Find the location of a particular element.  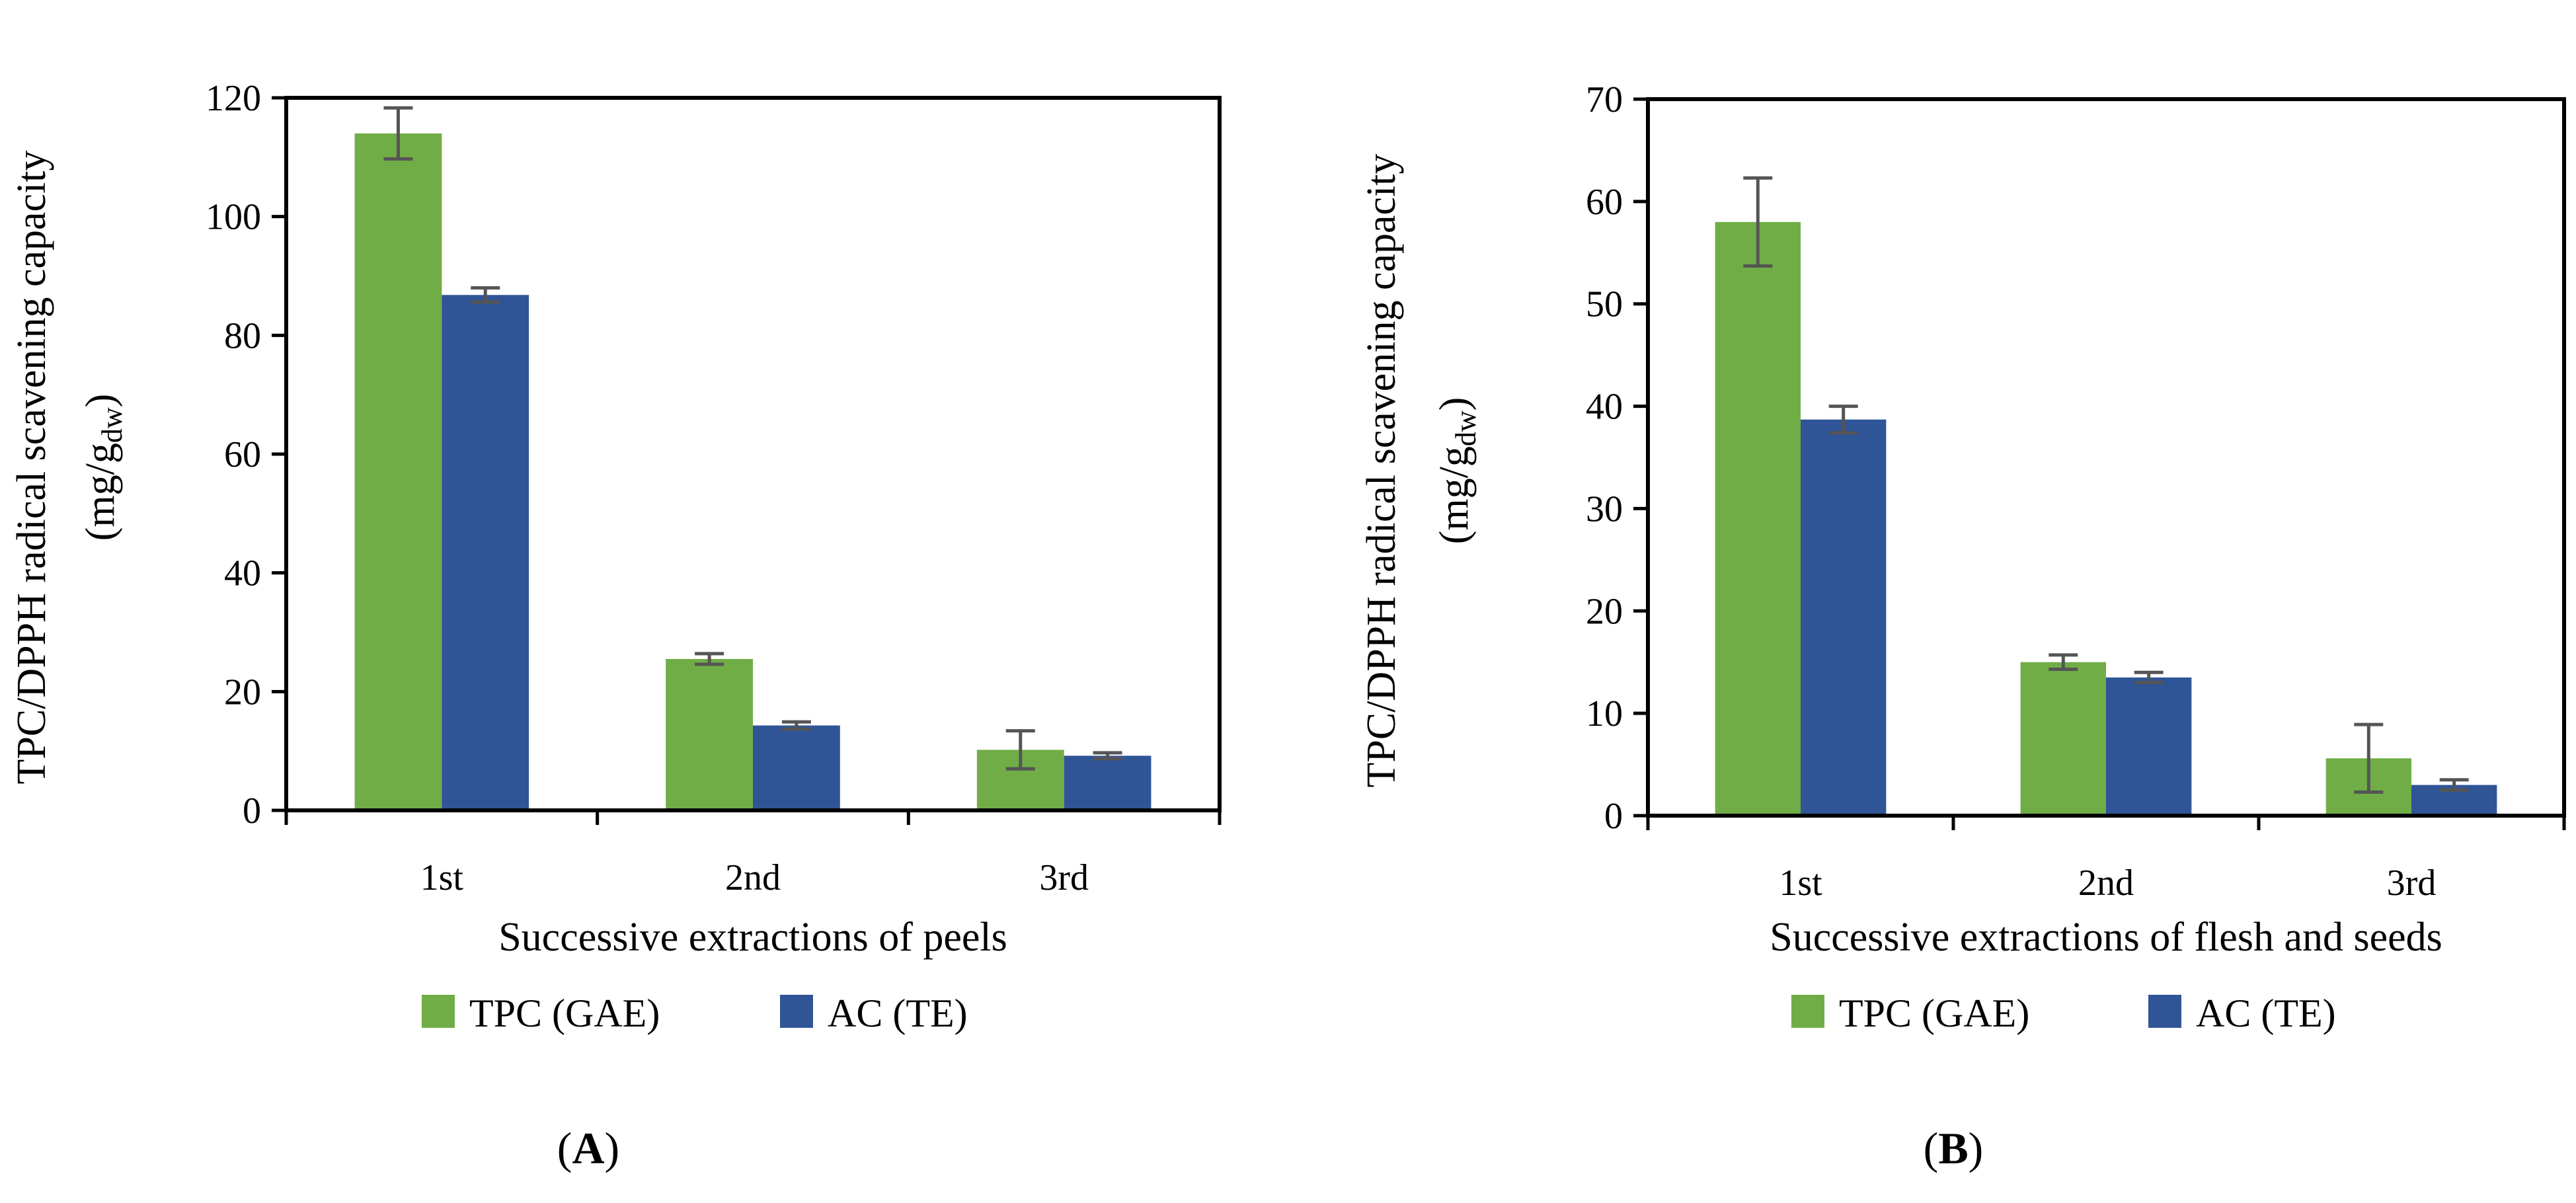

panel-a-y-tick-label: 40 is located at coordinates (242, 573).